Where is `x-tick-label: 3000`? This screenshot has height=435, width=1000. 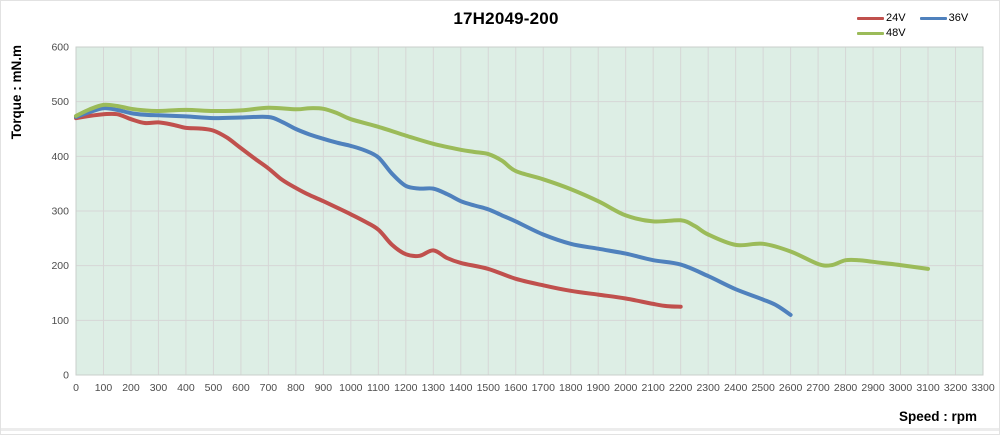 x-tick-label: 3000 is located at coordinates (901, 388).